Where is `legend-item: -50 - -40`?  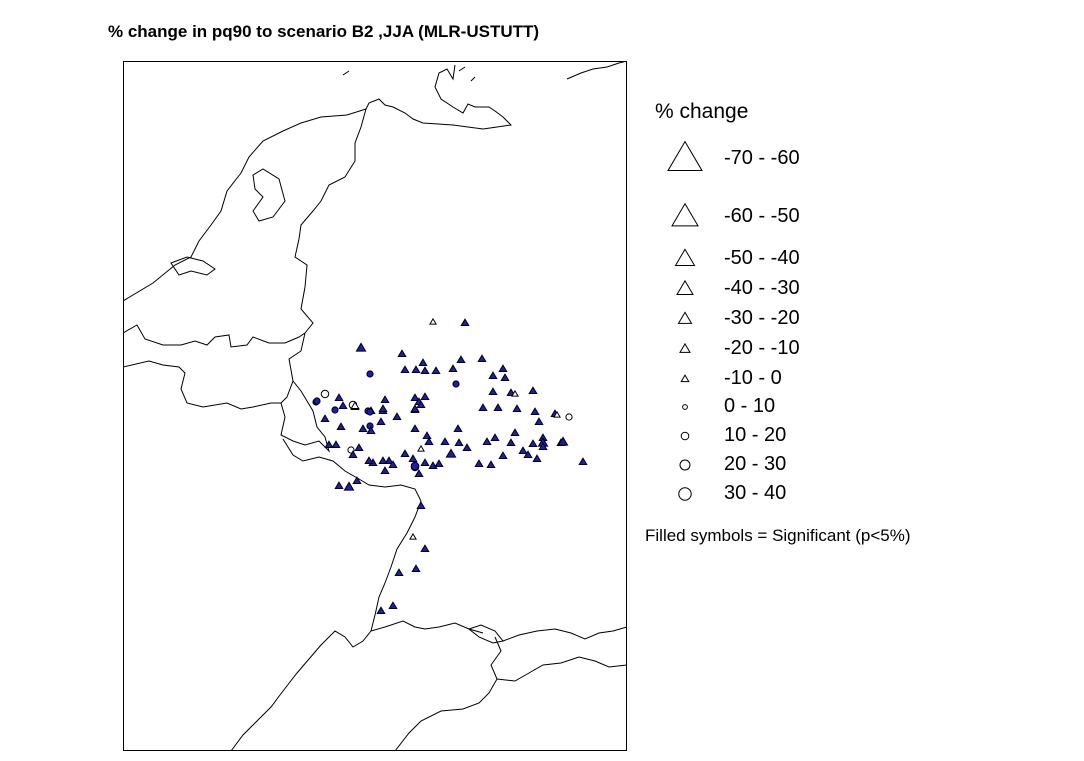 legend-item: -50 - -40 is located at coordinates (790, 259).